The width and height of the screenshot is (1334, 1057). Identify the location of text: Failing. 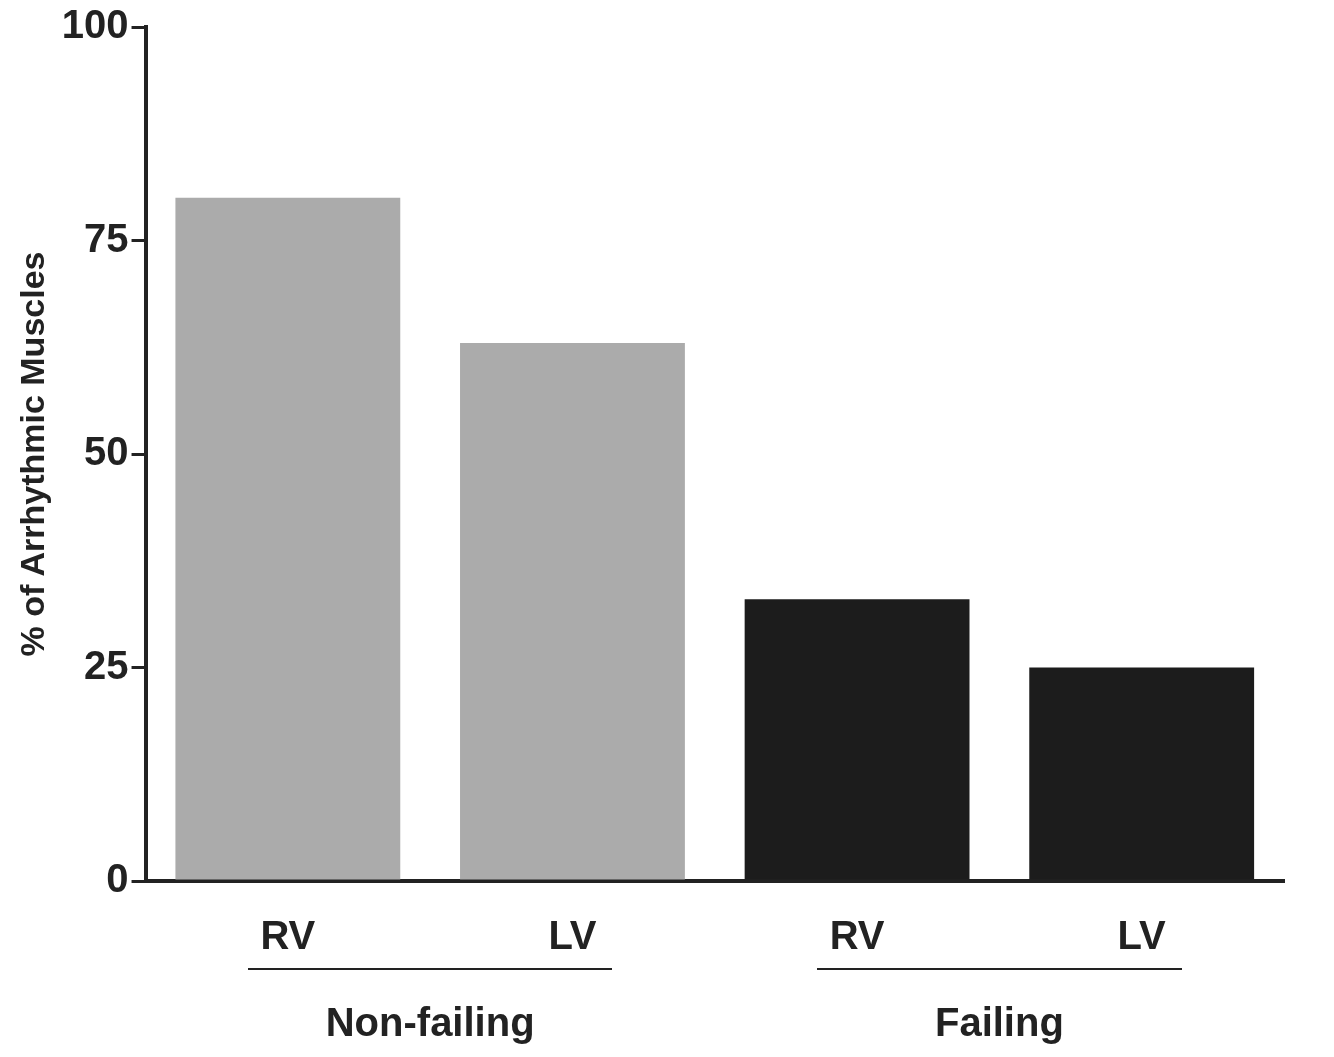
(999, 1022).